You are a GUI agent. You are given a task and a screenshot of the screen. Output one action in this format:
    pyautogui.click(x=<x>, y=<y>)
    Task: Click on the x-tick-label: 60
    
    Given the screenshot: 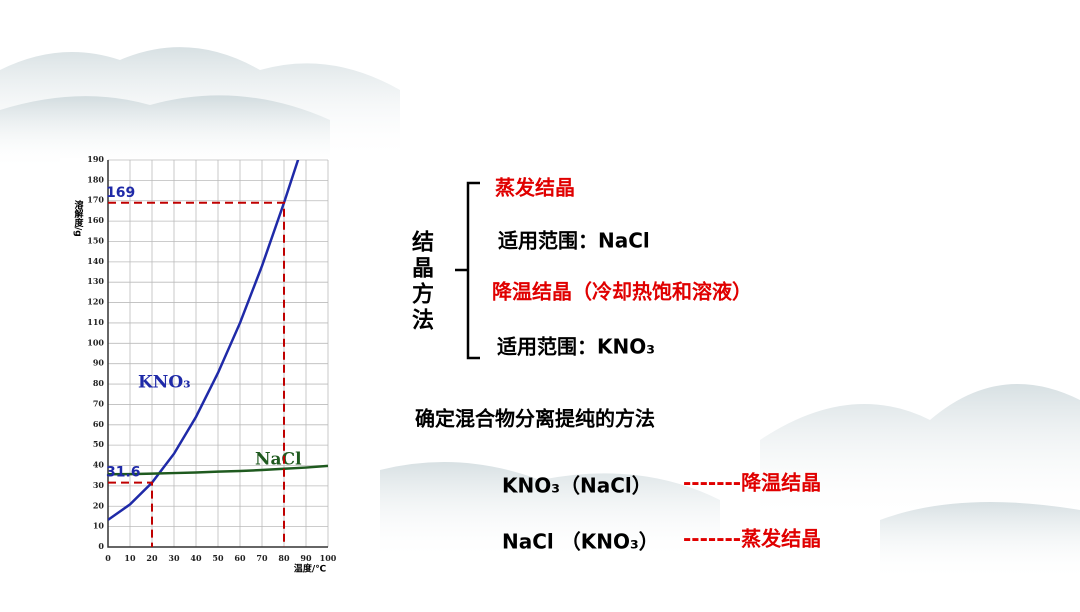 What is the action you would take?
    pyautogui.click(x=240, y=558)
    